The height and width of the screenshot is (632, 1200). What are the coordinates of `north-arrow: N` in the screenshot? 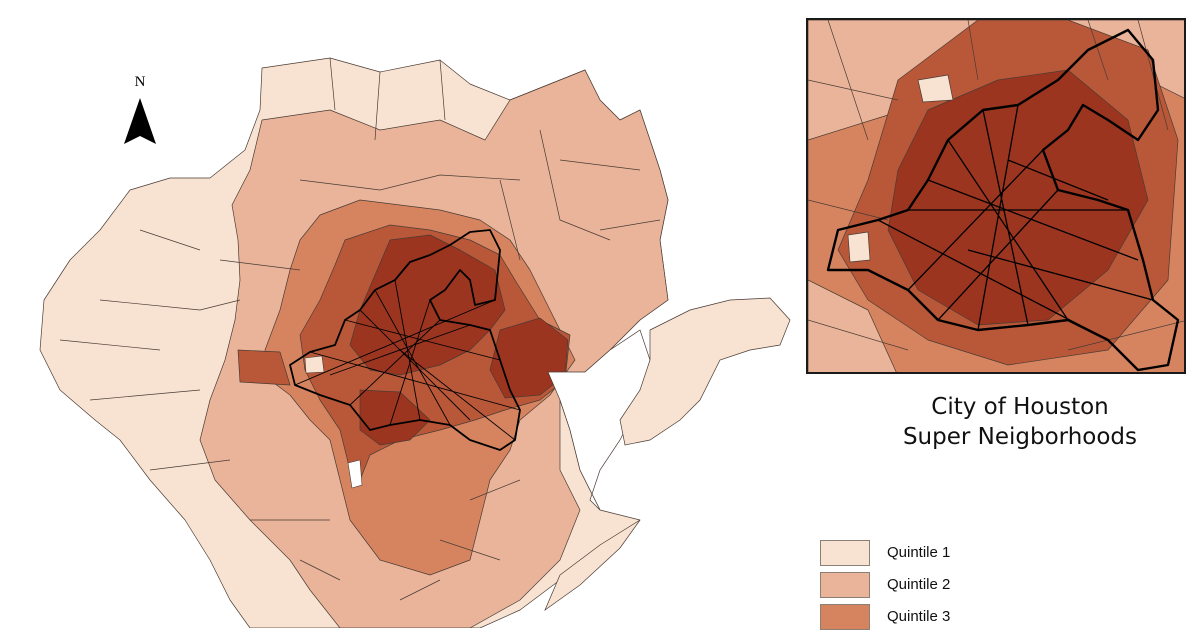 It's located at (140, 111).